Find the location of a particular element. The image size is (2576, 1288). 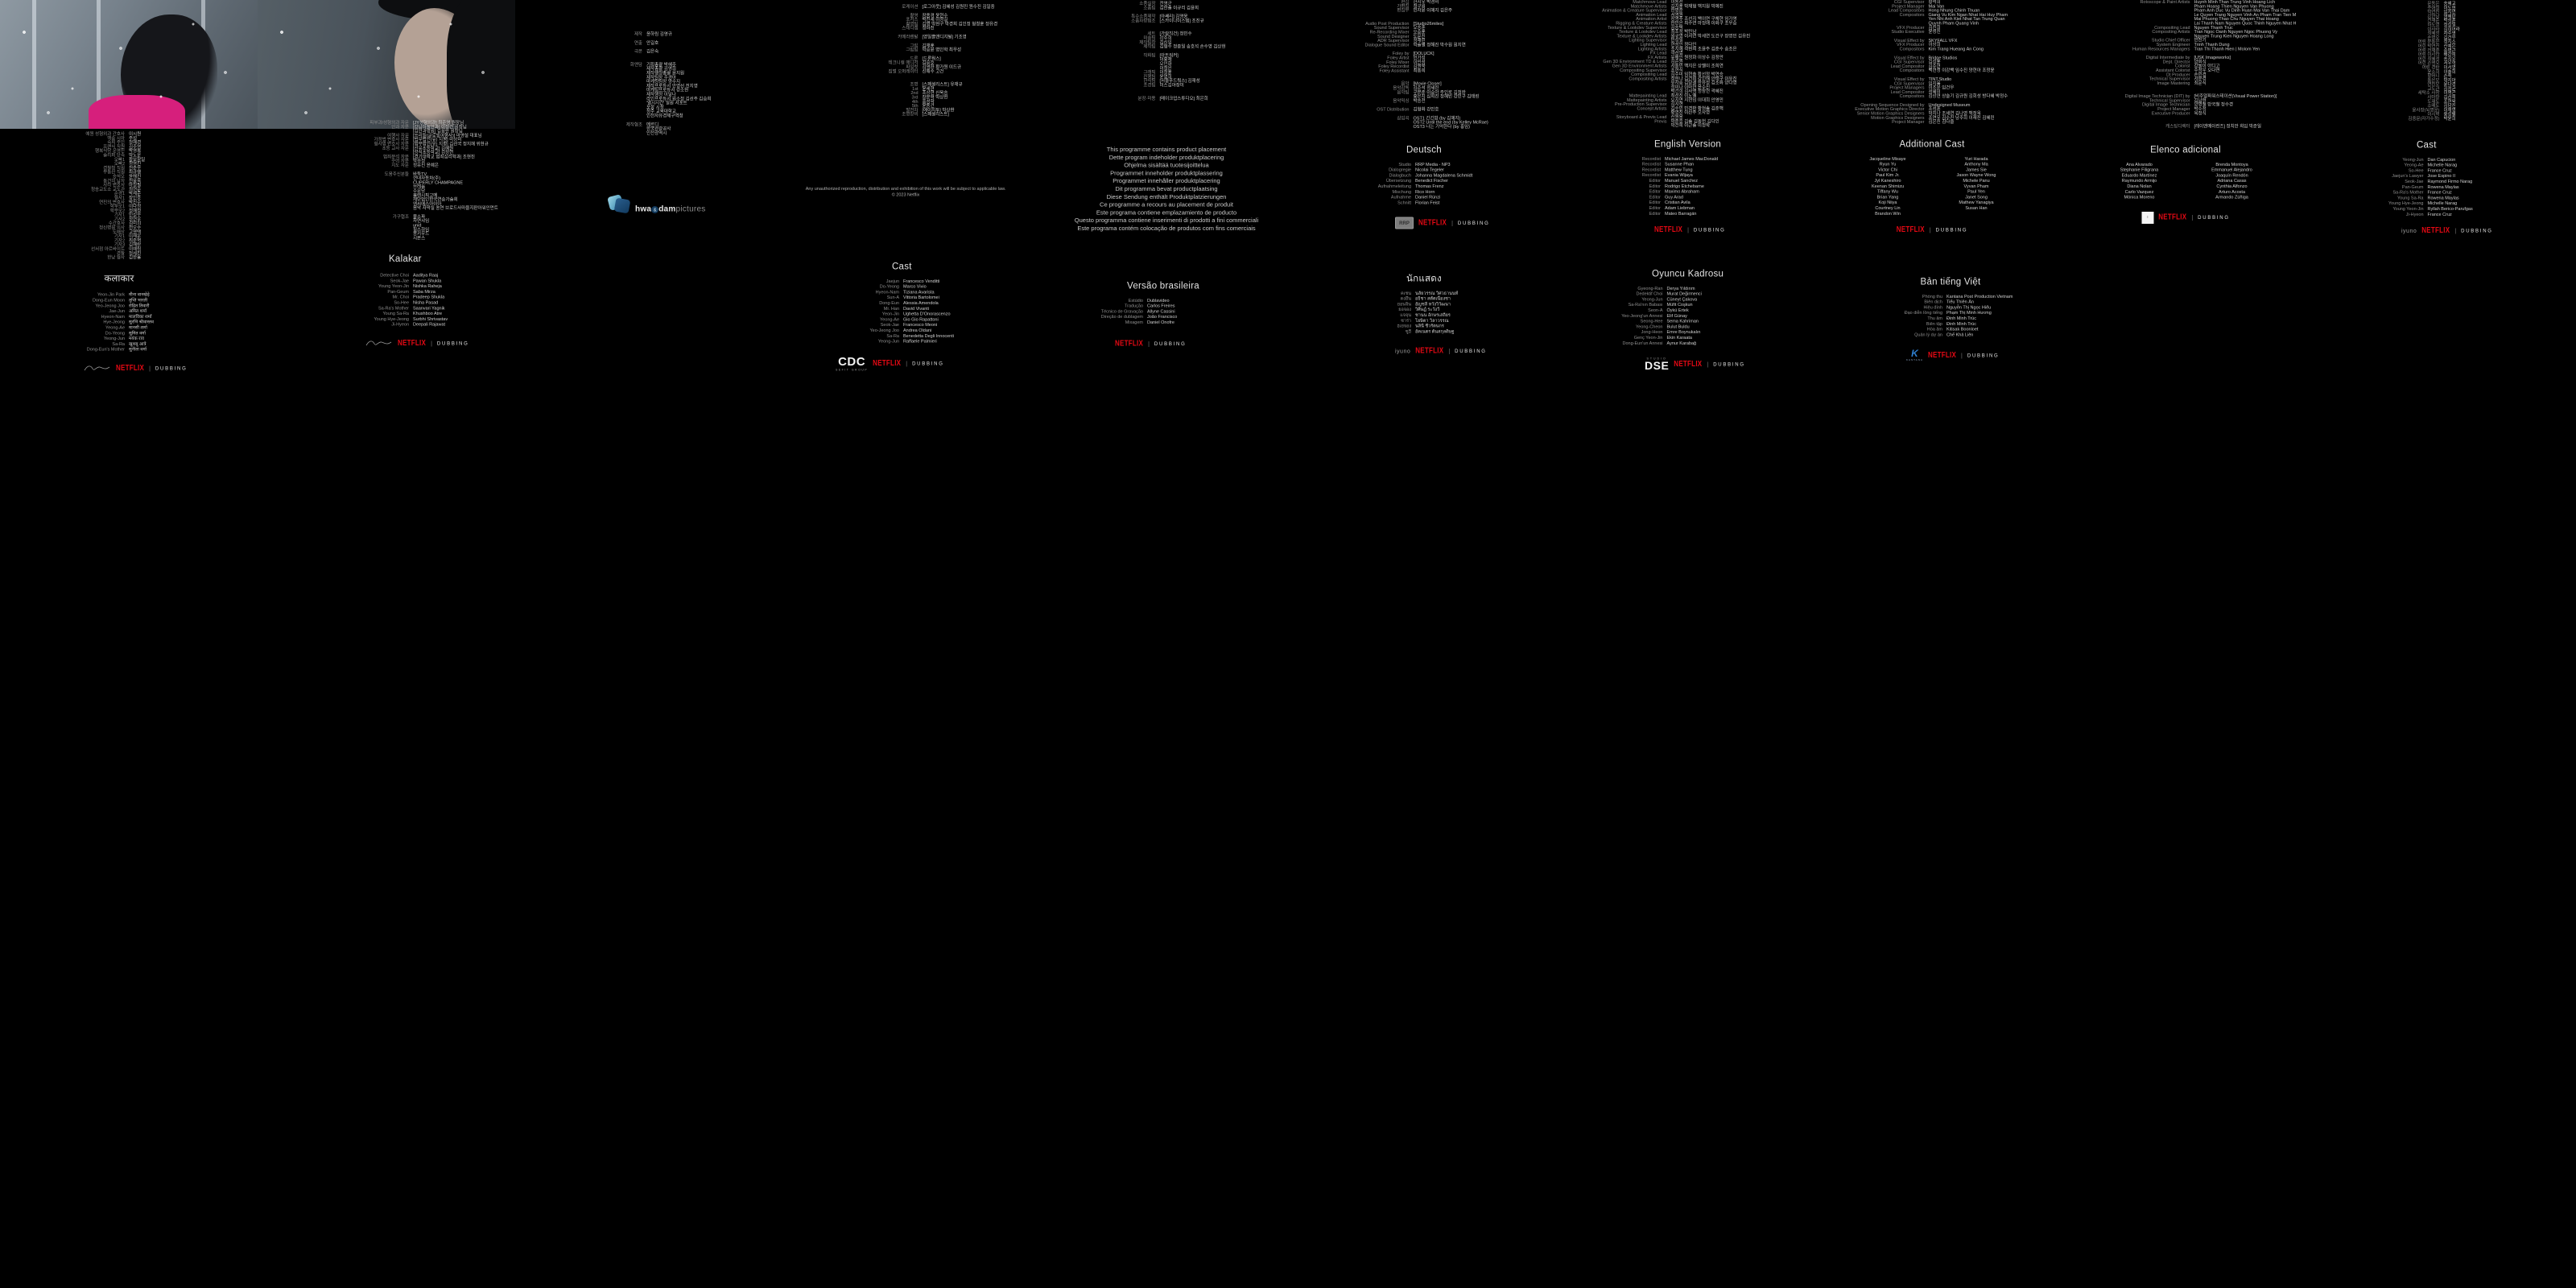

credit-row: Yeo-Jeong'un Annesi Elif Günay is located at coordinates (1693, 316).